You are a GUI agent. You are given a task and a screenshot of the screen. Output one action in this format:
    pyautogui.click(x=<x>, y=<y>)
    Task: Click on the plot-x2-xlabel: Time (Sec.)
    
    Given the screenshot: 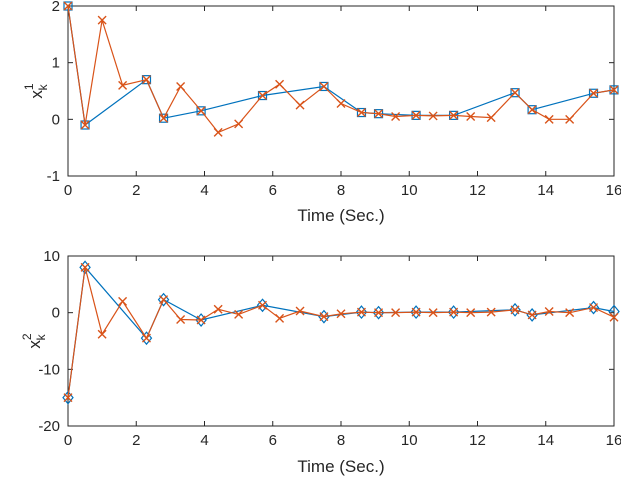 What is the action you would take?
    pyautogui.click(x=340, y=466)
    